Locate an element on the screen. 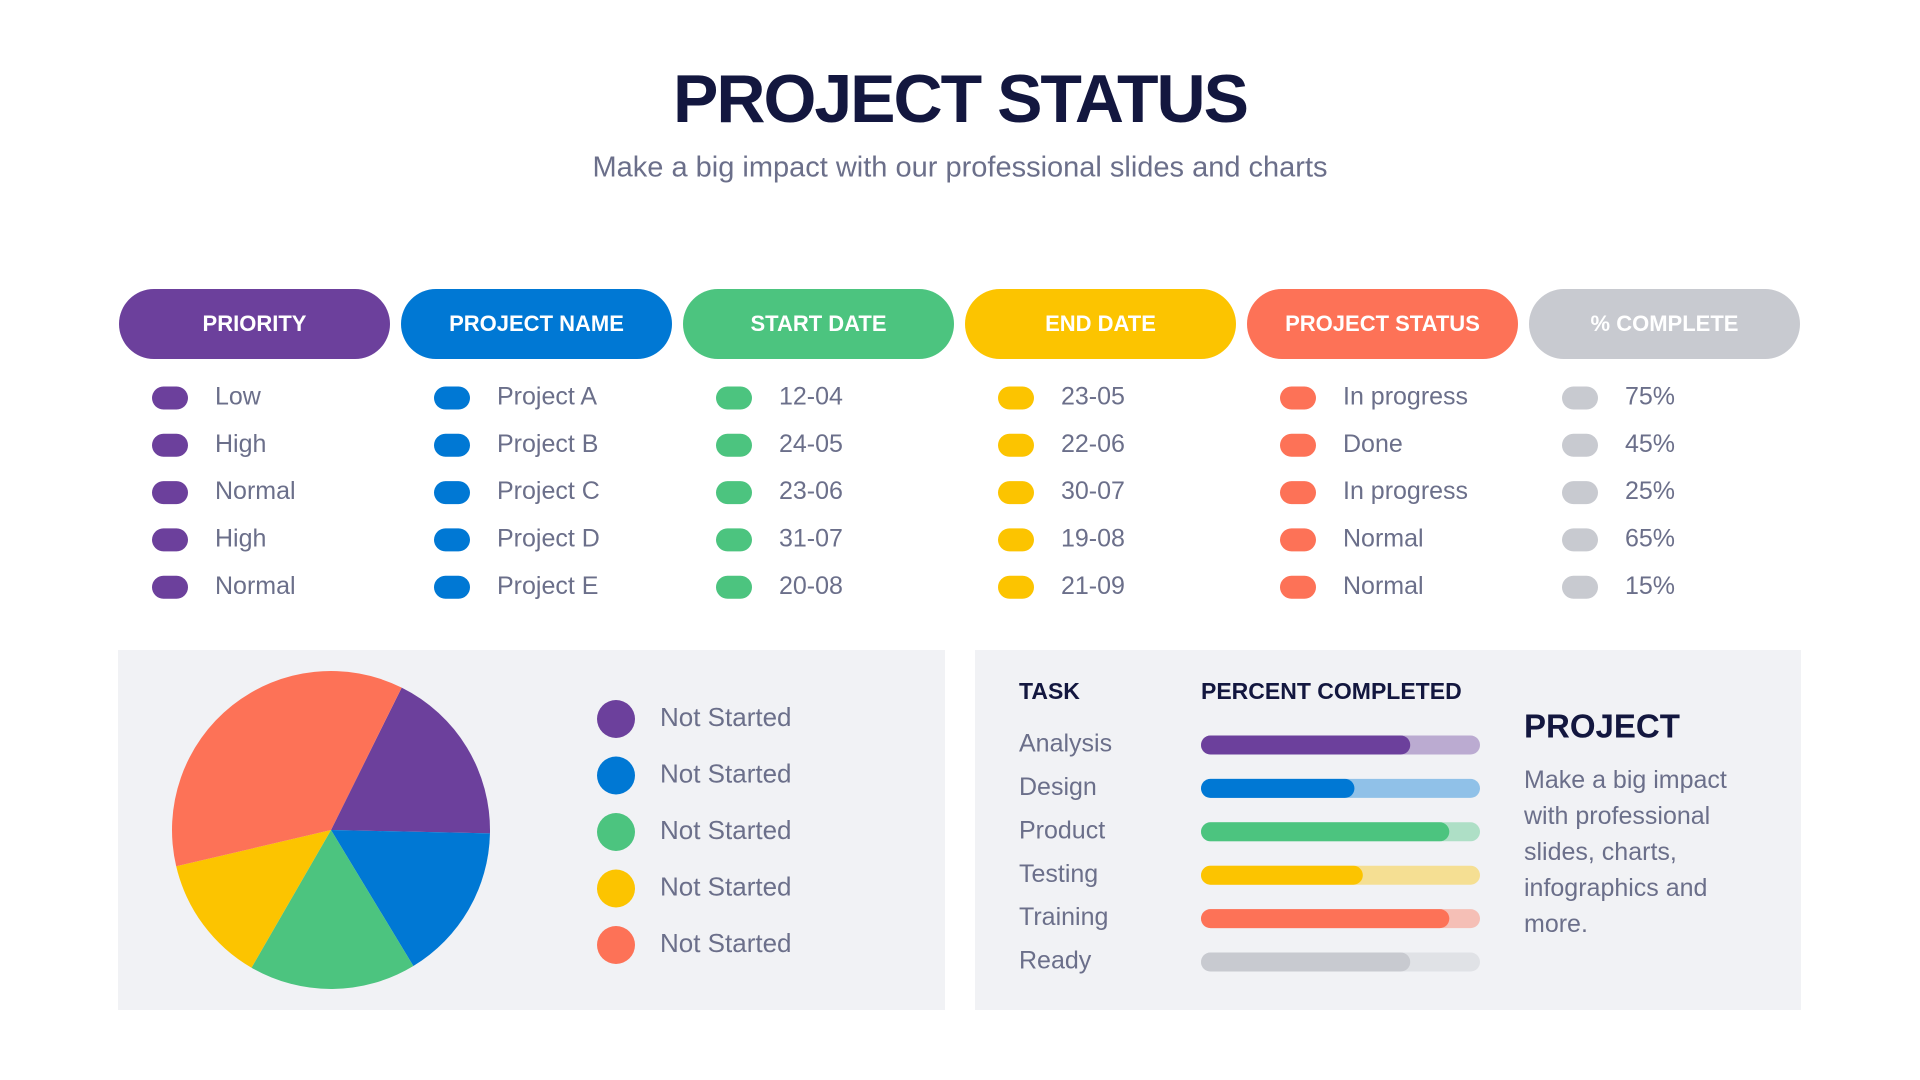 This screenshot has height=1080, width=1920. cell: 22-06 is located at coordinates (1093, 444).